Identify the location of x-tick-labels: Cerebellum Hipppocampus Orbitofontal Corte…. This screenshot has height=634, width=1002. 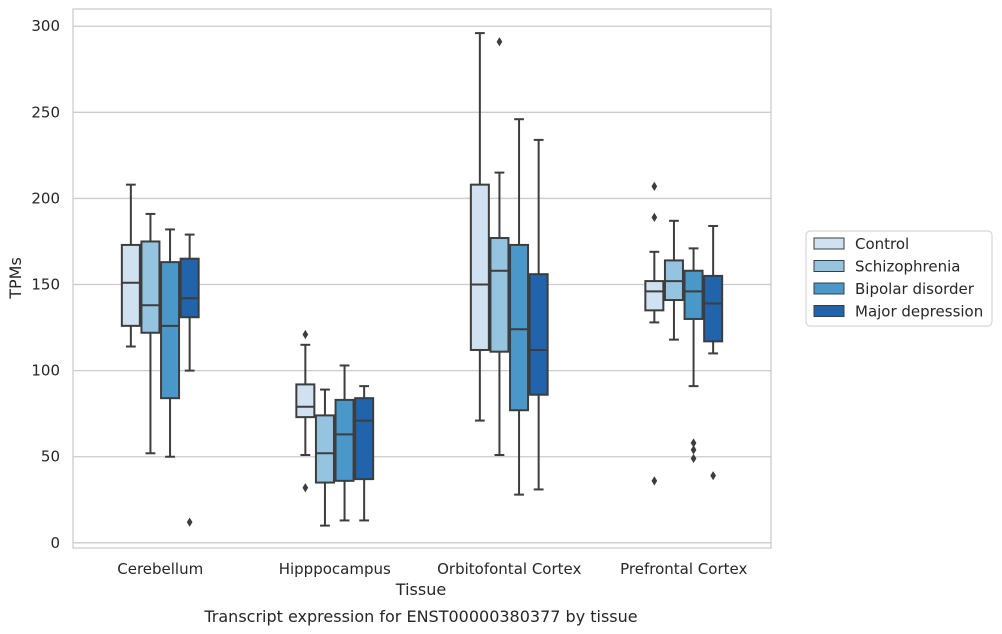
(432, 569).